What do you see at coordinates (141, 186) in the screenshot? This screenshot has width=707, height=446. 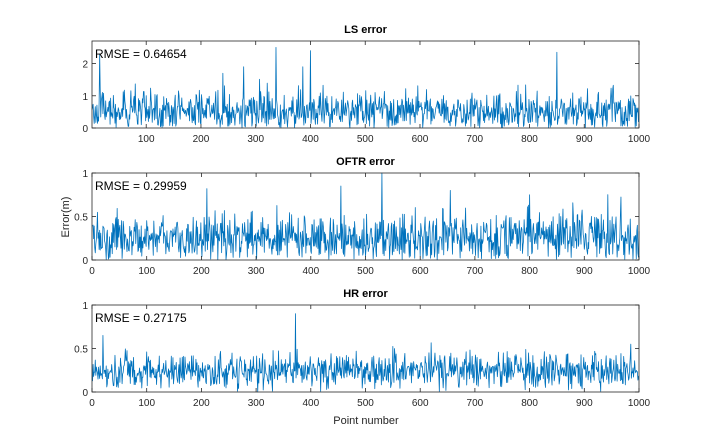 I see `rmse-annotation: RMSE = 0.29959` at bounding box center [141, 186].